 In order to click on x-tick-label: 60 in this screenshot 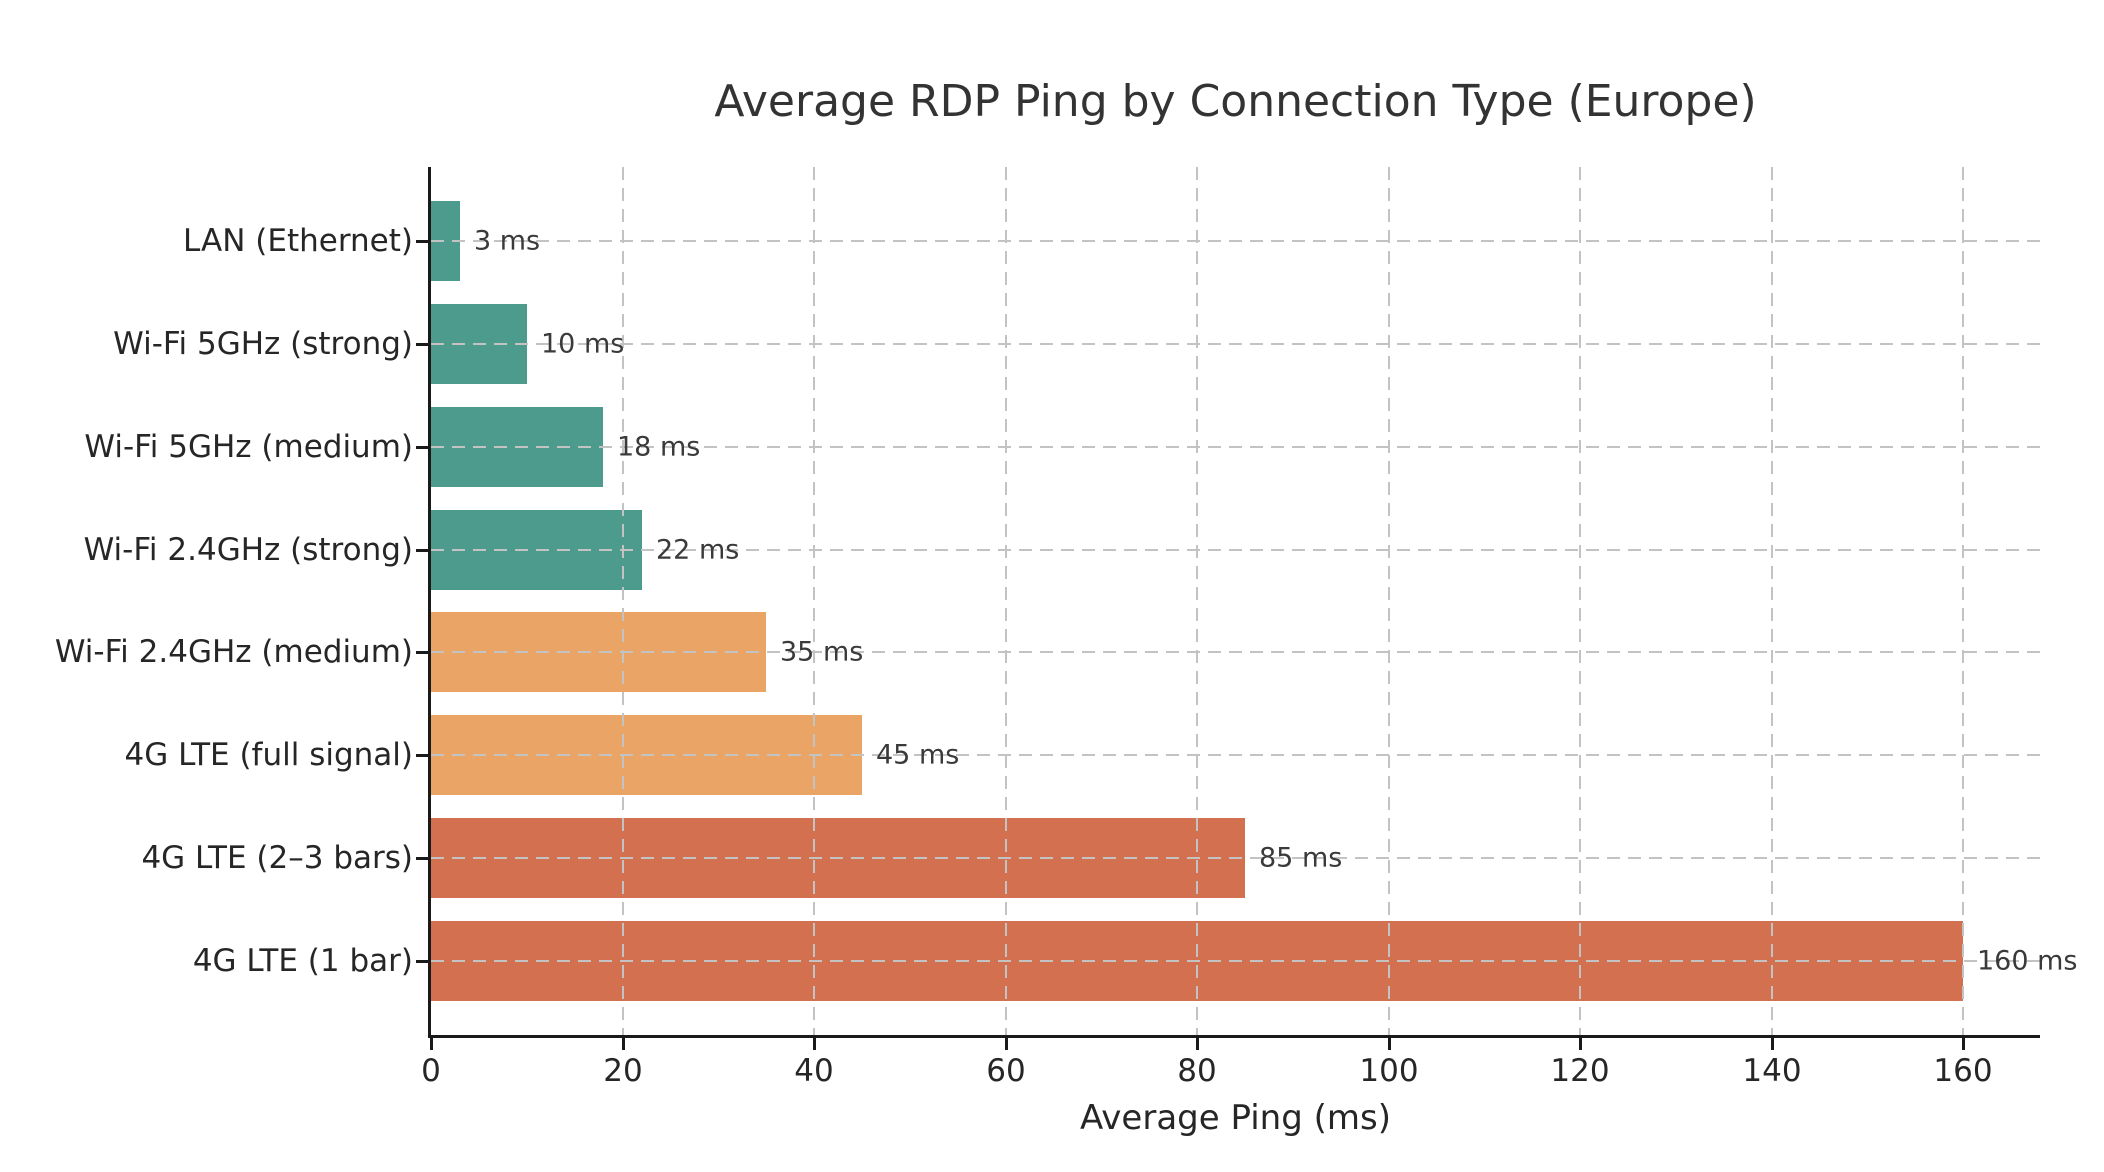, I will do `click(1006, 1071)`.